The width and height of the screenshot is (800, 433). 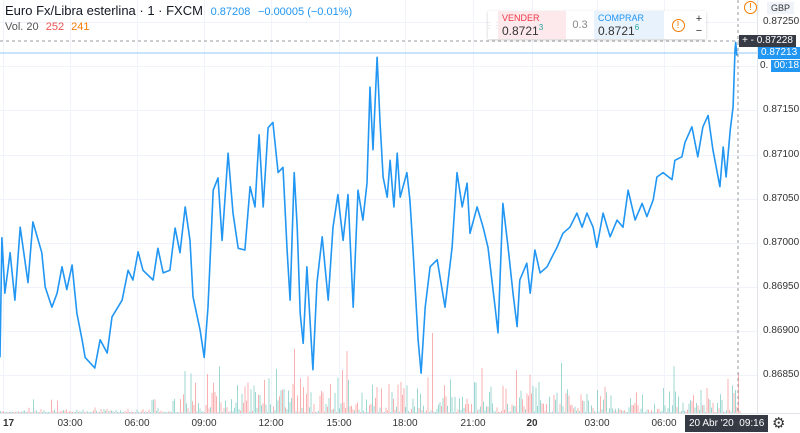 What do you see at coordinates (541, 27) in the screenshot?
I see `sell-price-pip: 3` at bounding box center [541, 27].